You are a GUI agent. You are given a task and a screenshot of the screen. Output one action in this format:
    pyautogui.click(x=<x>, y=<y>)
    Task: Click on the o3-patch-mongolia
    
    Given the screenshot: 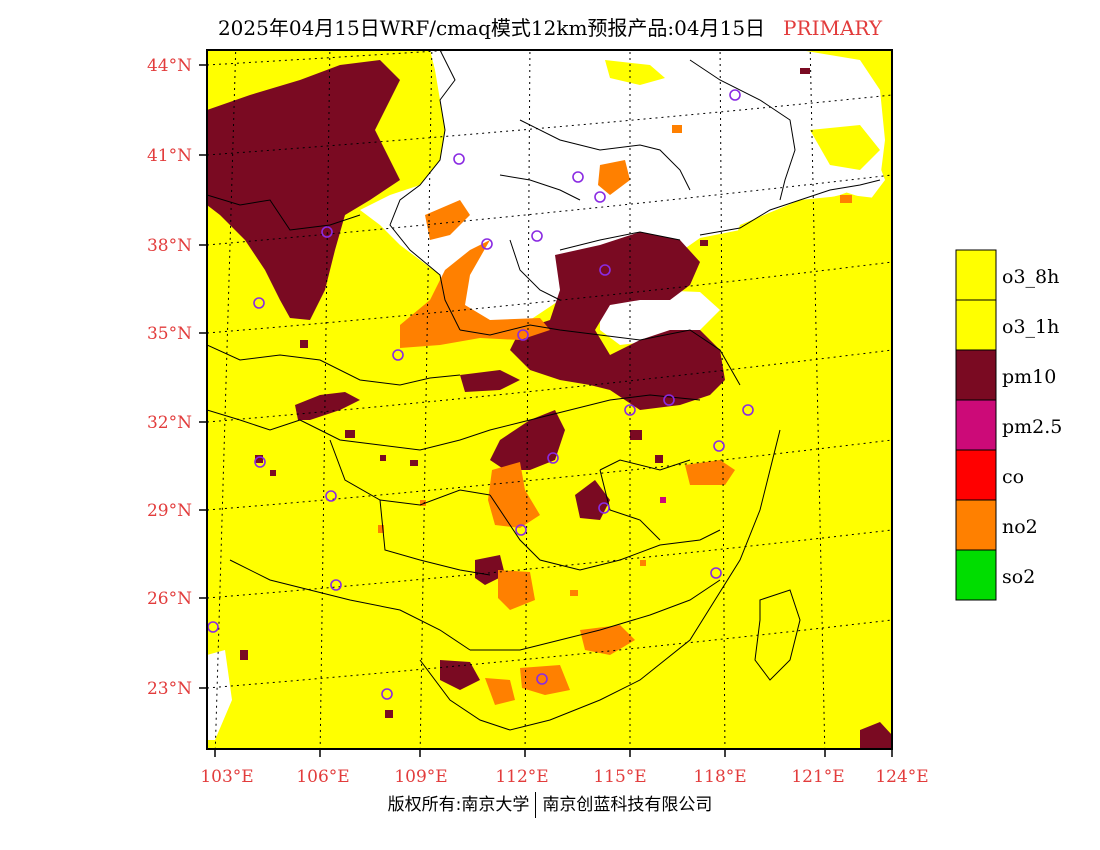 What is the action you would take?
    pyautogui.click(x=635, y=72)
    